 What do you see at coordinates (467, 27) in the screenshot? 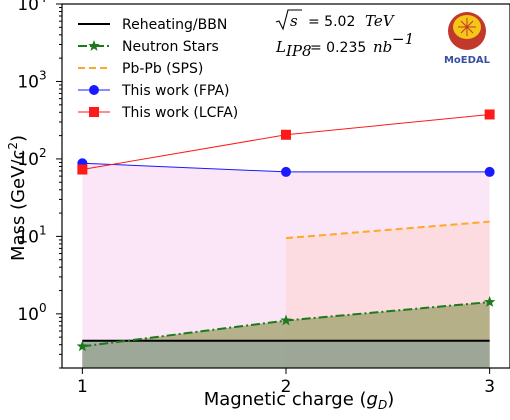
I see `logo-burst-icon` at bounding box center [467, 27].